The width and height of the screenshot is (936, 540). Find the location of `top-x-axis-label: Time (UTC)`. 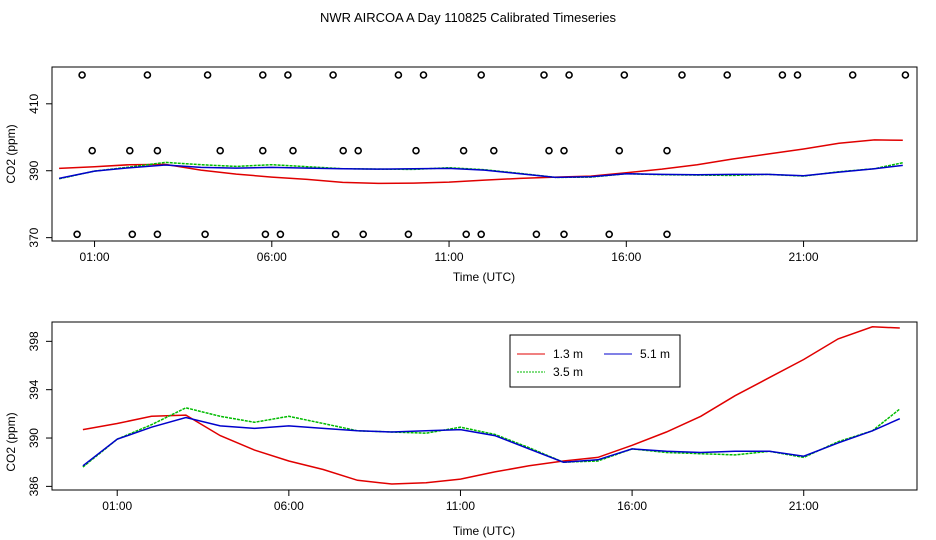

top-x-axis-label: Time (UTC) is located at coordinates (484, 277).